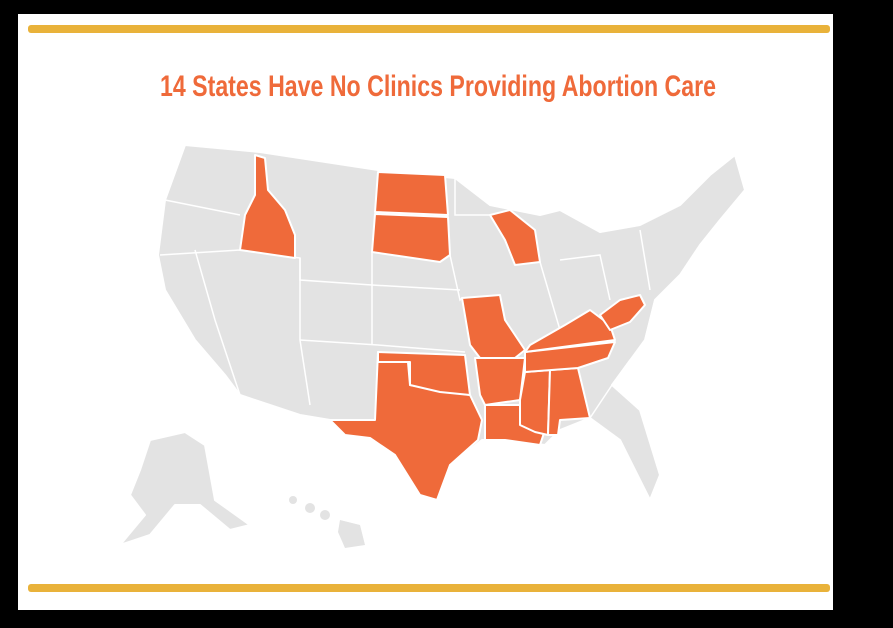 This screenshot has height=628, width=893. What do you see at coordinates (622, 312) in the screenshot?
I see `west-virginia` at bounding box center [622, 312].